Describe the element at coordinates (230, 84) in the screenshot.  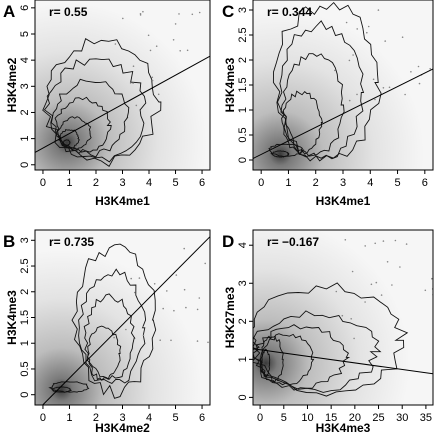
I see `y-axis-label: H3K4me3` at that location.